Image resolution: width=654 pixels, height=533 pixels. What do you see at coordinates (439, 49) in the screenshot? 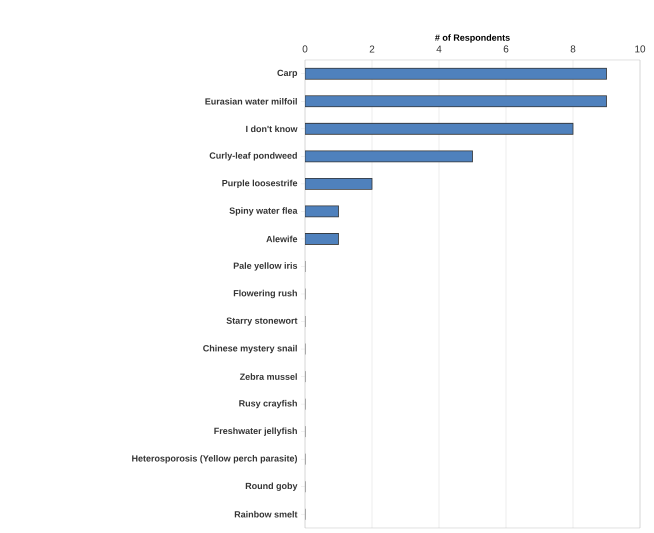
I see `x-tick-label: 4` at bounding box center [439, 49].